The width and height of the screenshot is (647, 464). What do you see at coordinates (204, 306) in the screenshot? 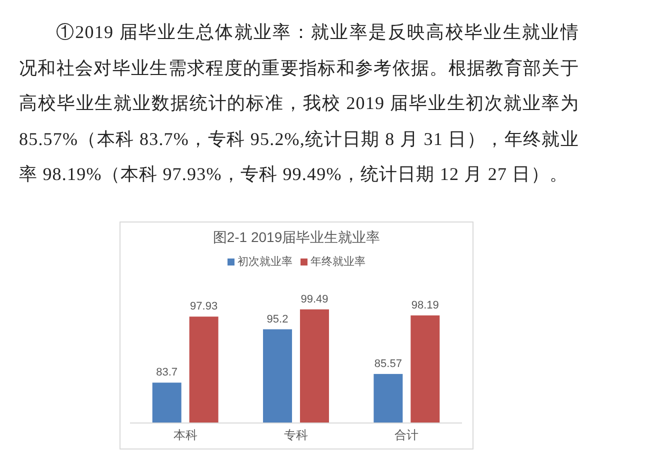
I see `data-label: 97.93` at bounding box center [204, 306].